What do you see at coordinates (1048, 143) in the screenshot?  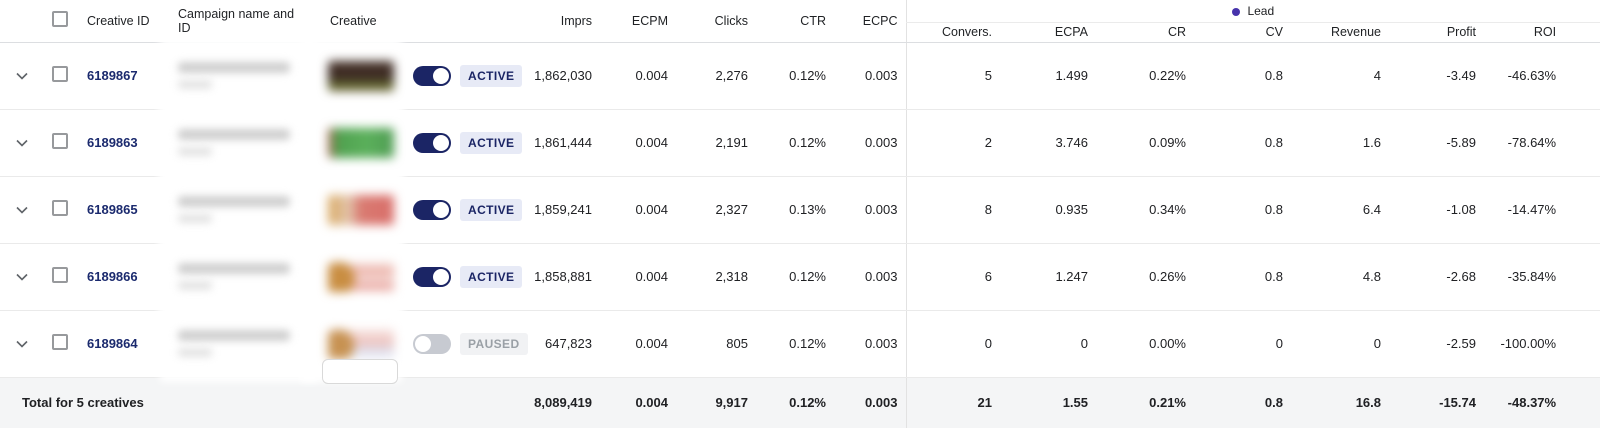 I see `ecpa-value: 3.746` at bounding box center [1048, 143].